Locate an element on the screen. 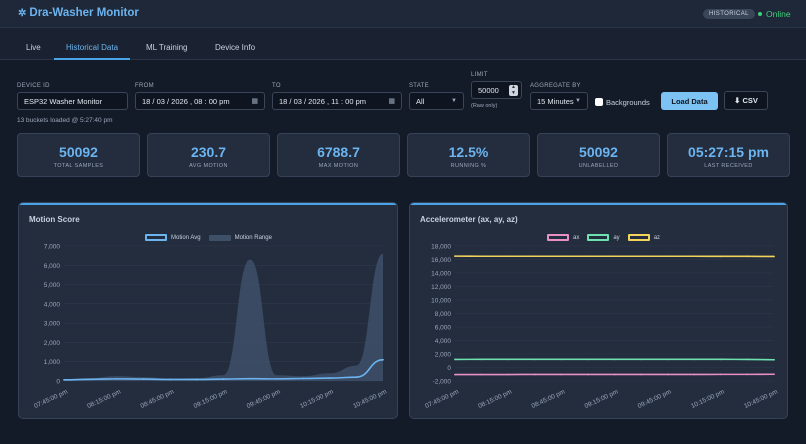  y-tick-label: 8,000 is located at coordinates (443, 314).